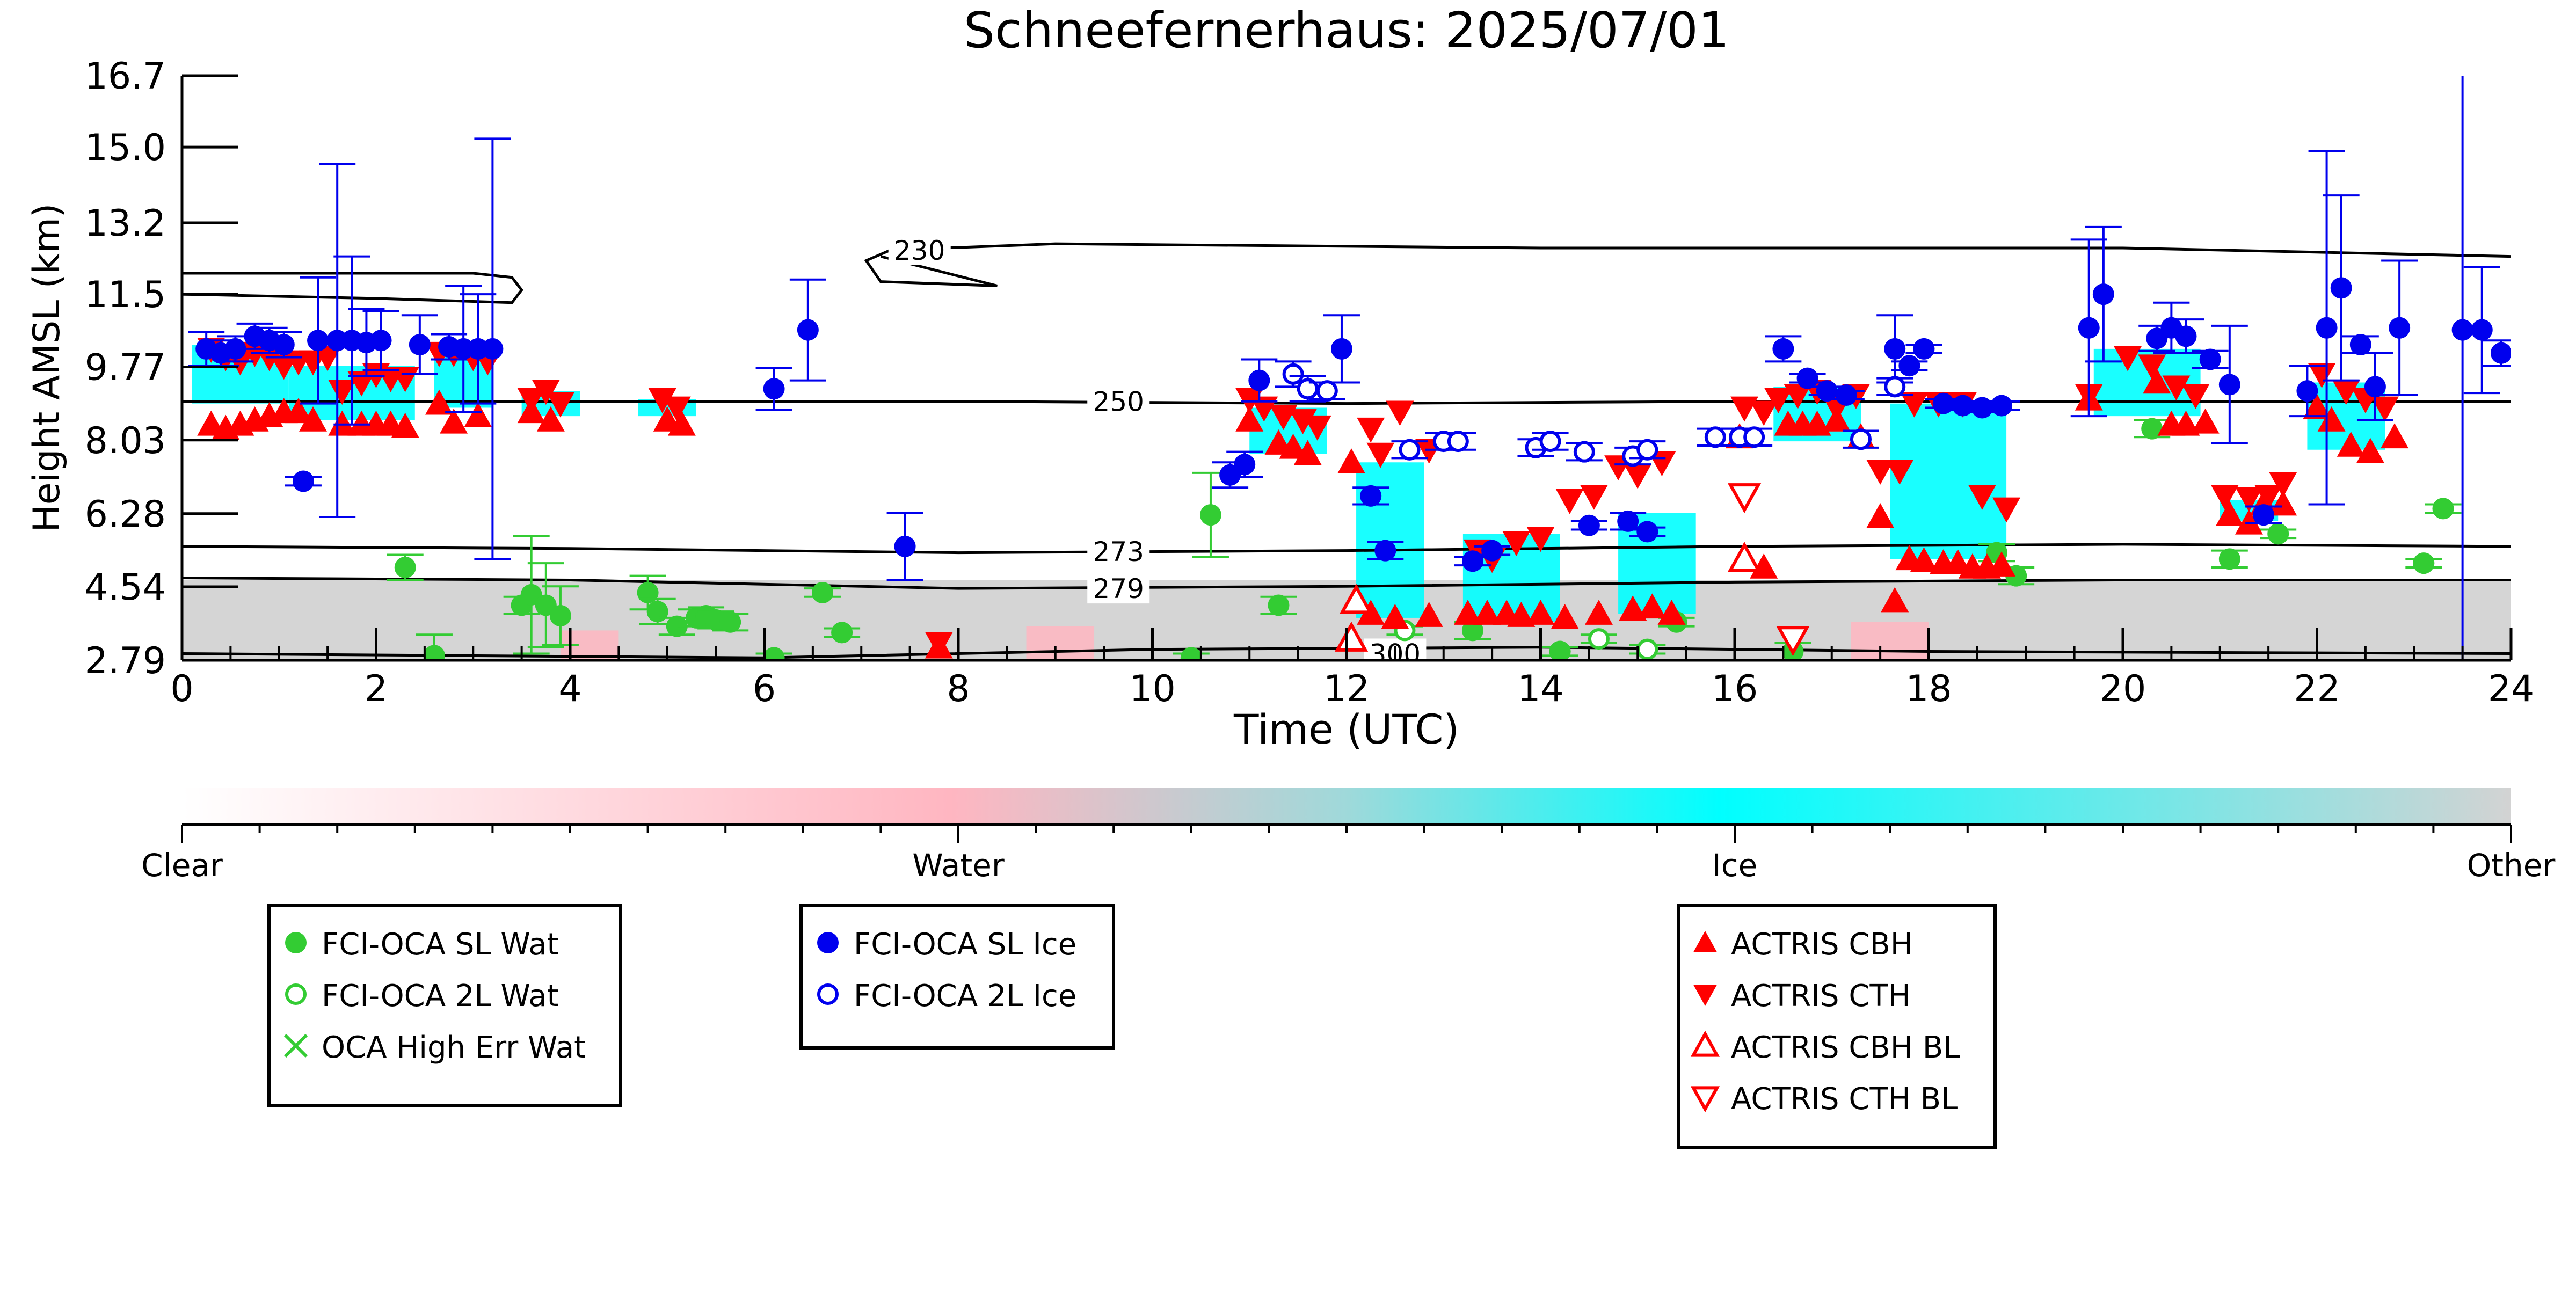 The height and width of the screenshot is (1290, 2576). Describe the element at coordinates (1735, 865) in the screenshot. I see `colorbar-label: Ice` at that location.